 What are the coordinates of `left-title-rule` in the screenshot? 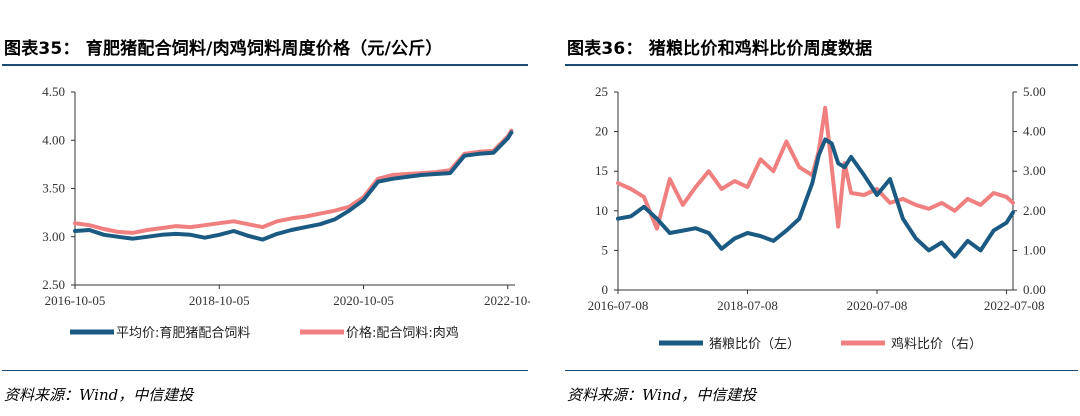 It's located at (265, 65).